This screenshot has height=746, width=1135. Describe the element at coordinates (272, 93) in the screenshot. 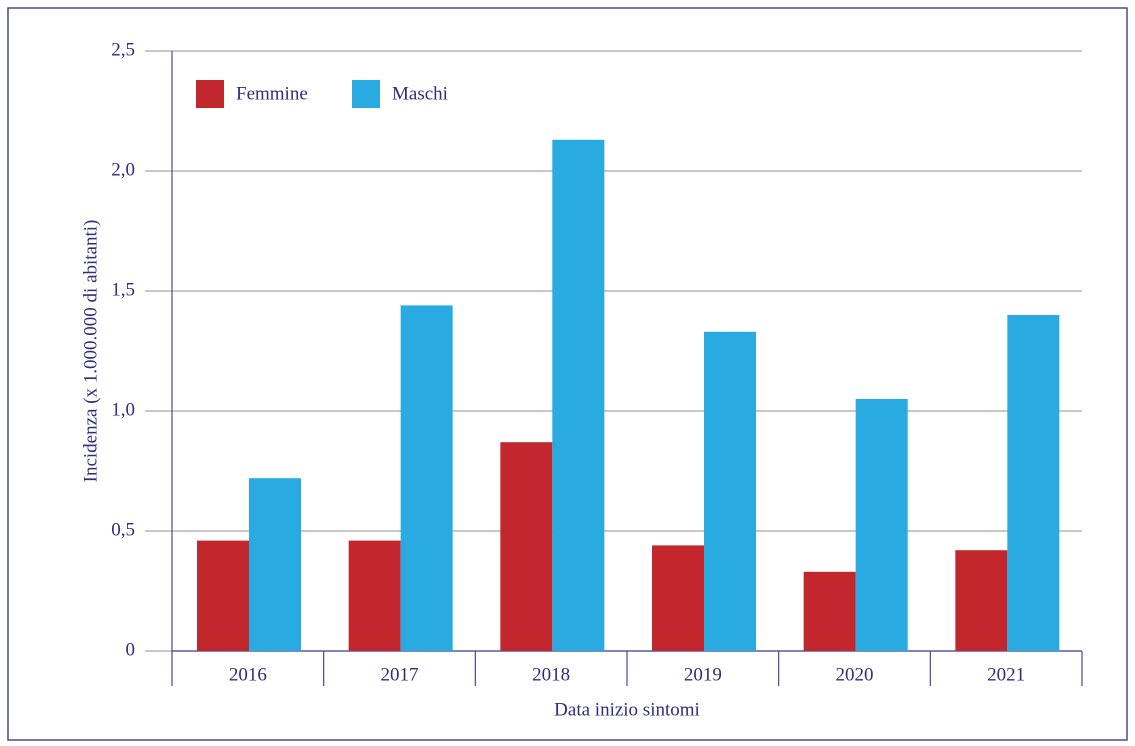

I see `legend-label: Femmine` at that location.